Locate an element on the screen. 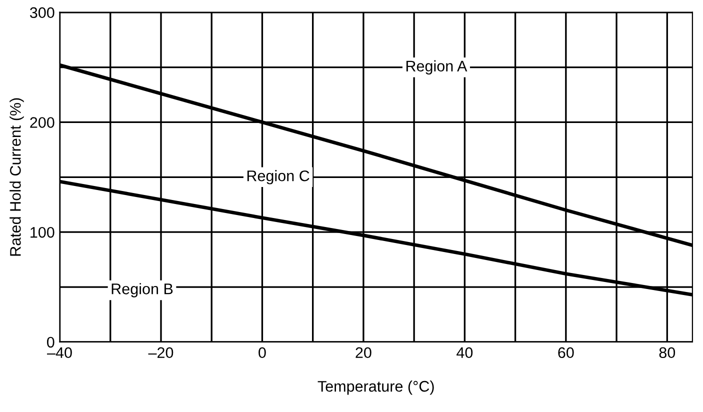 The image size is (703, 412). x-axis-title: Temperature (°C) is located at coordinates (376, 387).